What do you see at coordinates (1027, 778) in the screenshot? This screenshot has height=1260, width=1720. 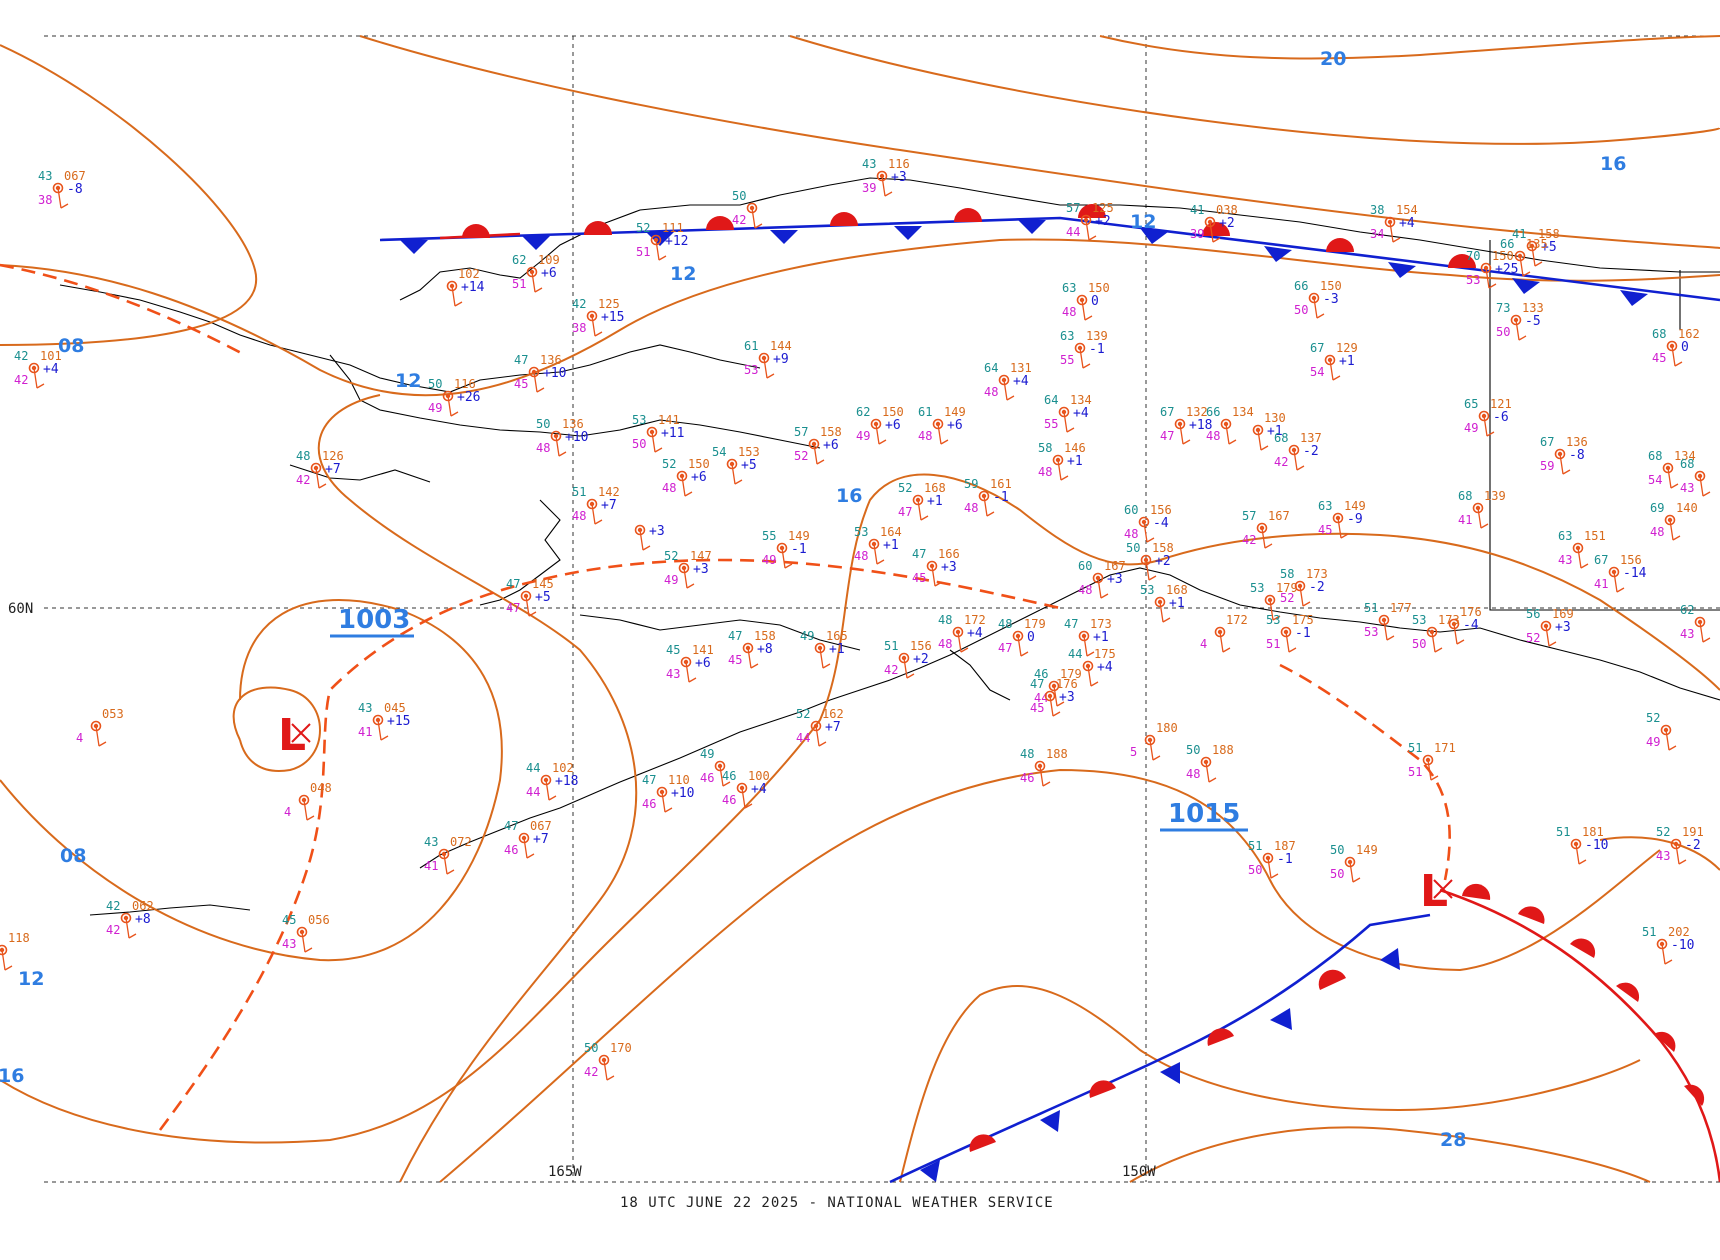 I see `station-dewpoint: 46` at bounding box center [1027, 778].